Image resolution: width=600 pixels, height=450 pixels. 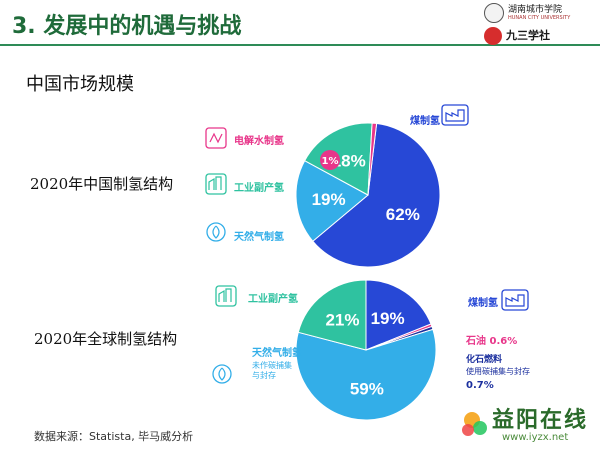 I want to click on section-heading: 中国市场规模, so click(x=80, y=84).